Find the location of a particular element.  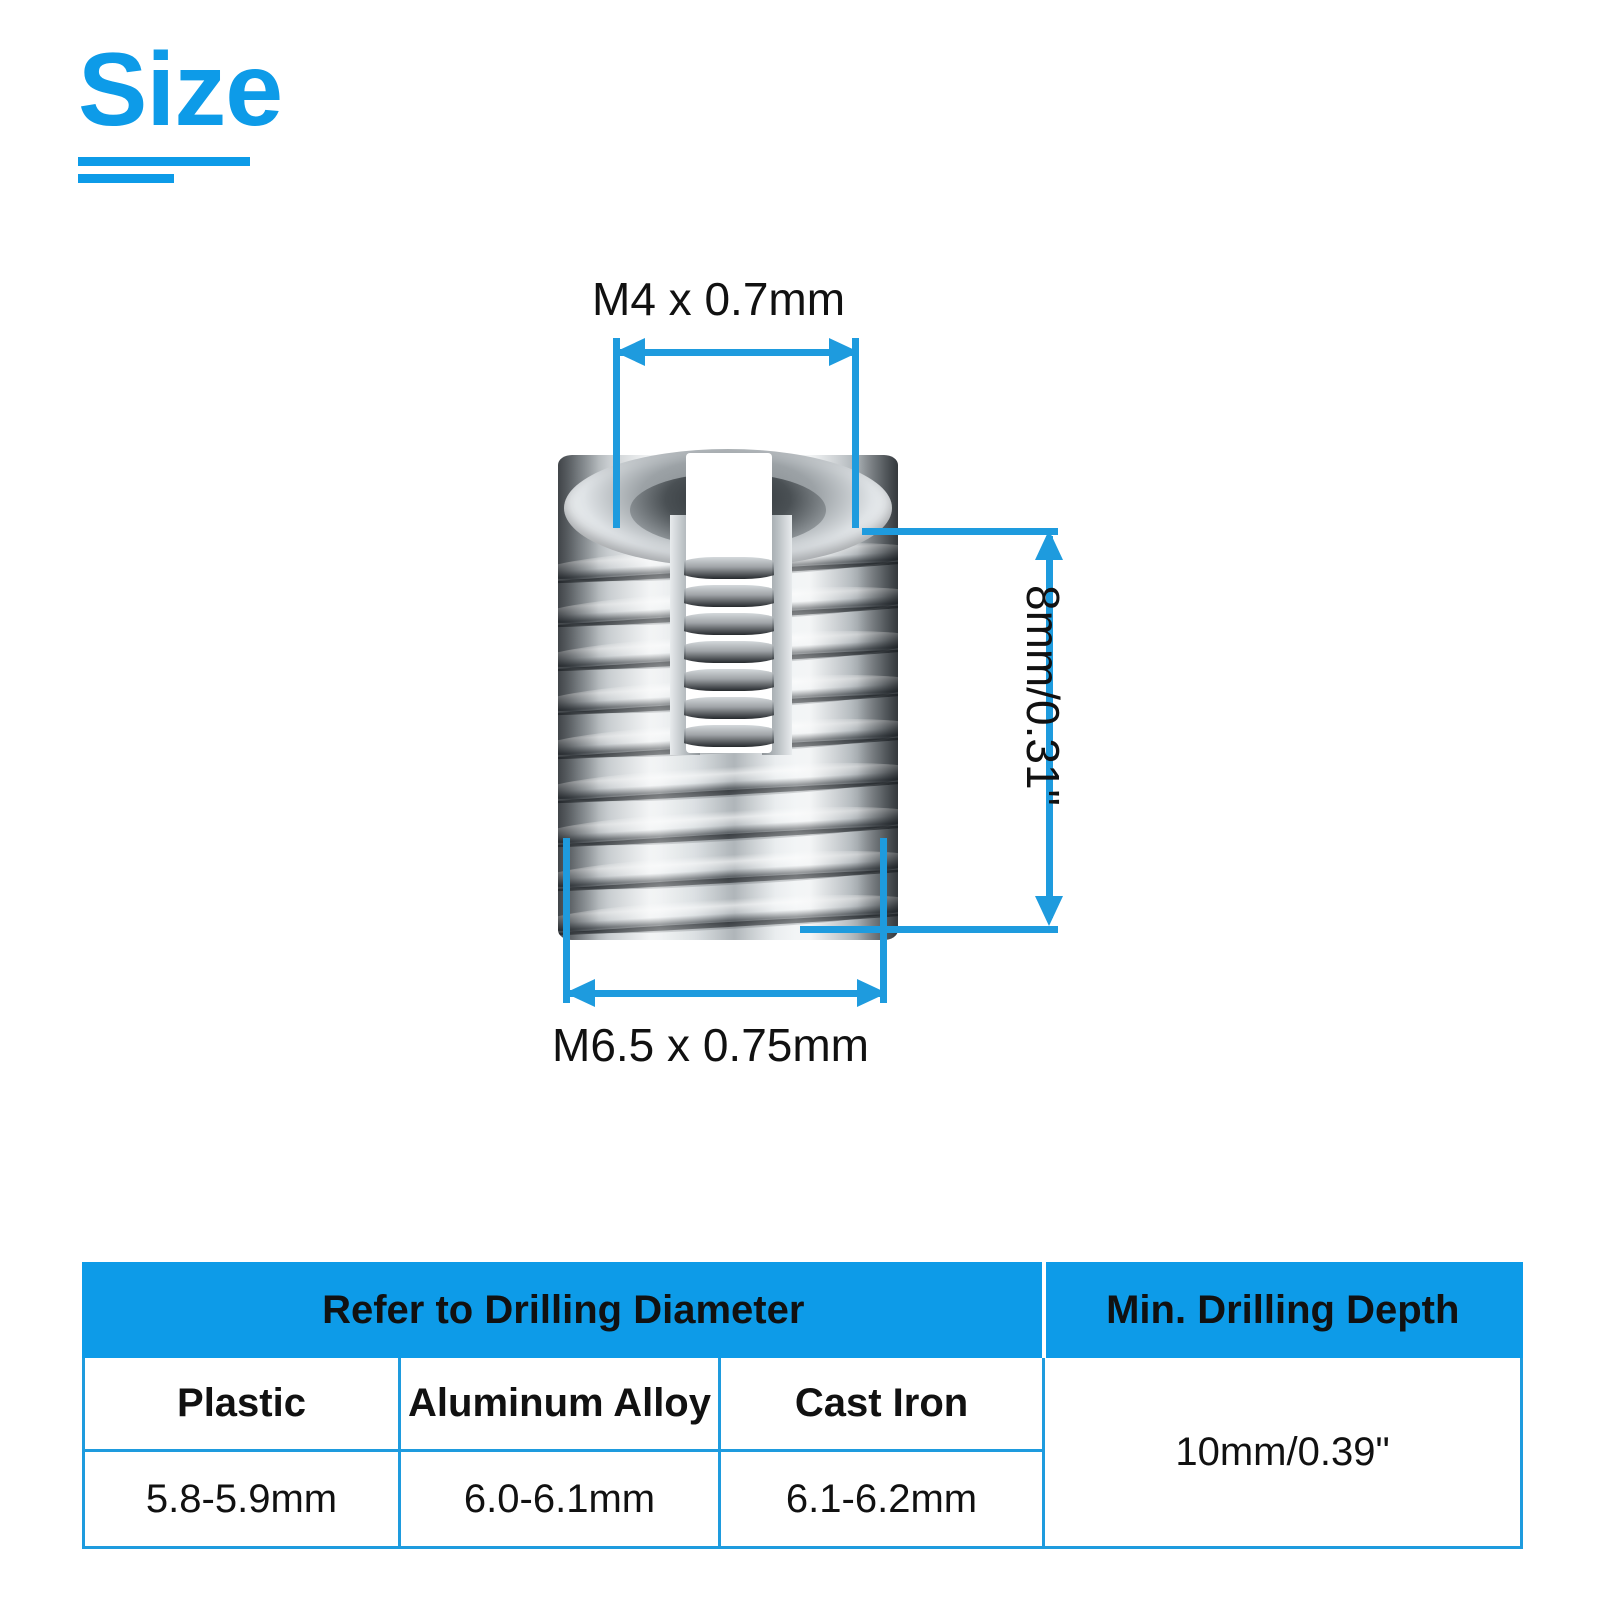

insert-internal-threads is located at coordinates (729, 651).